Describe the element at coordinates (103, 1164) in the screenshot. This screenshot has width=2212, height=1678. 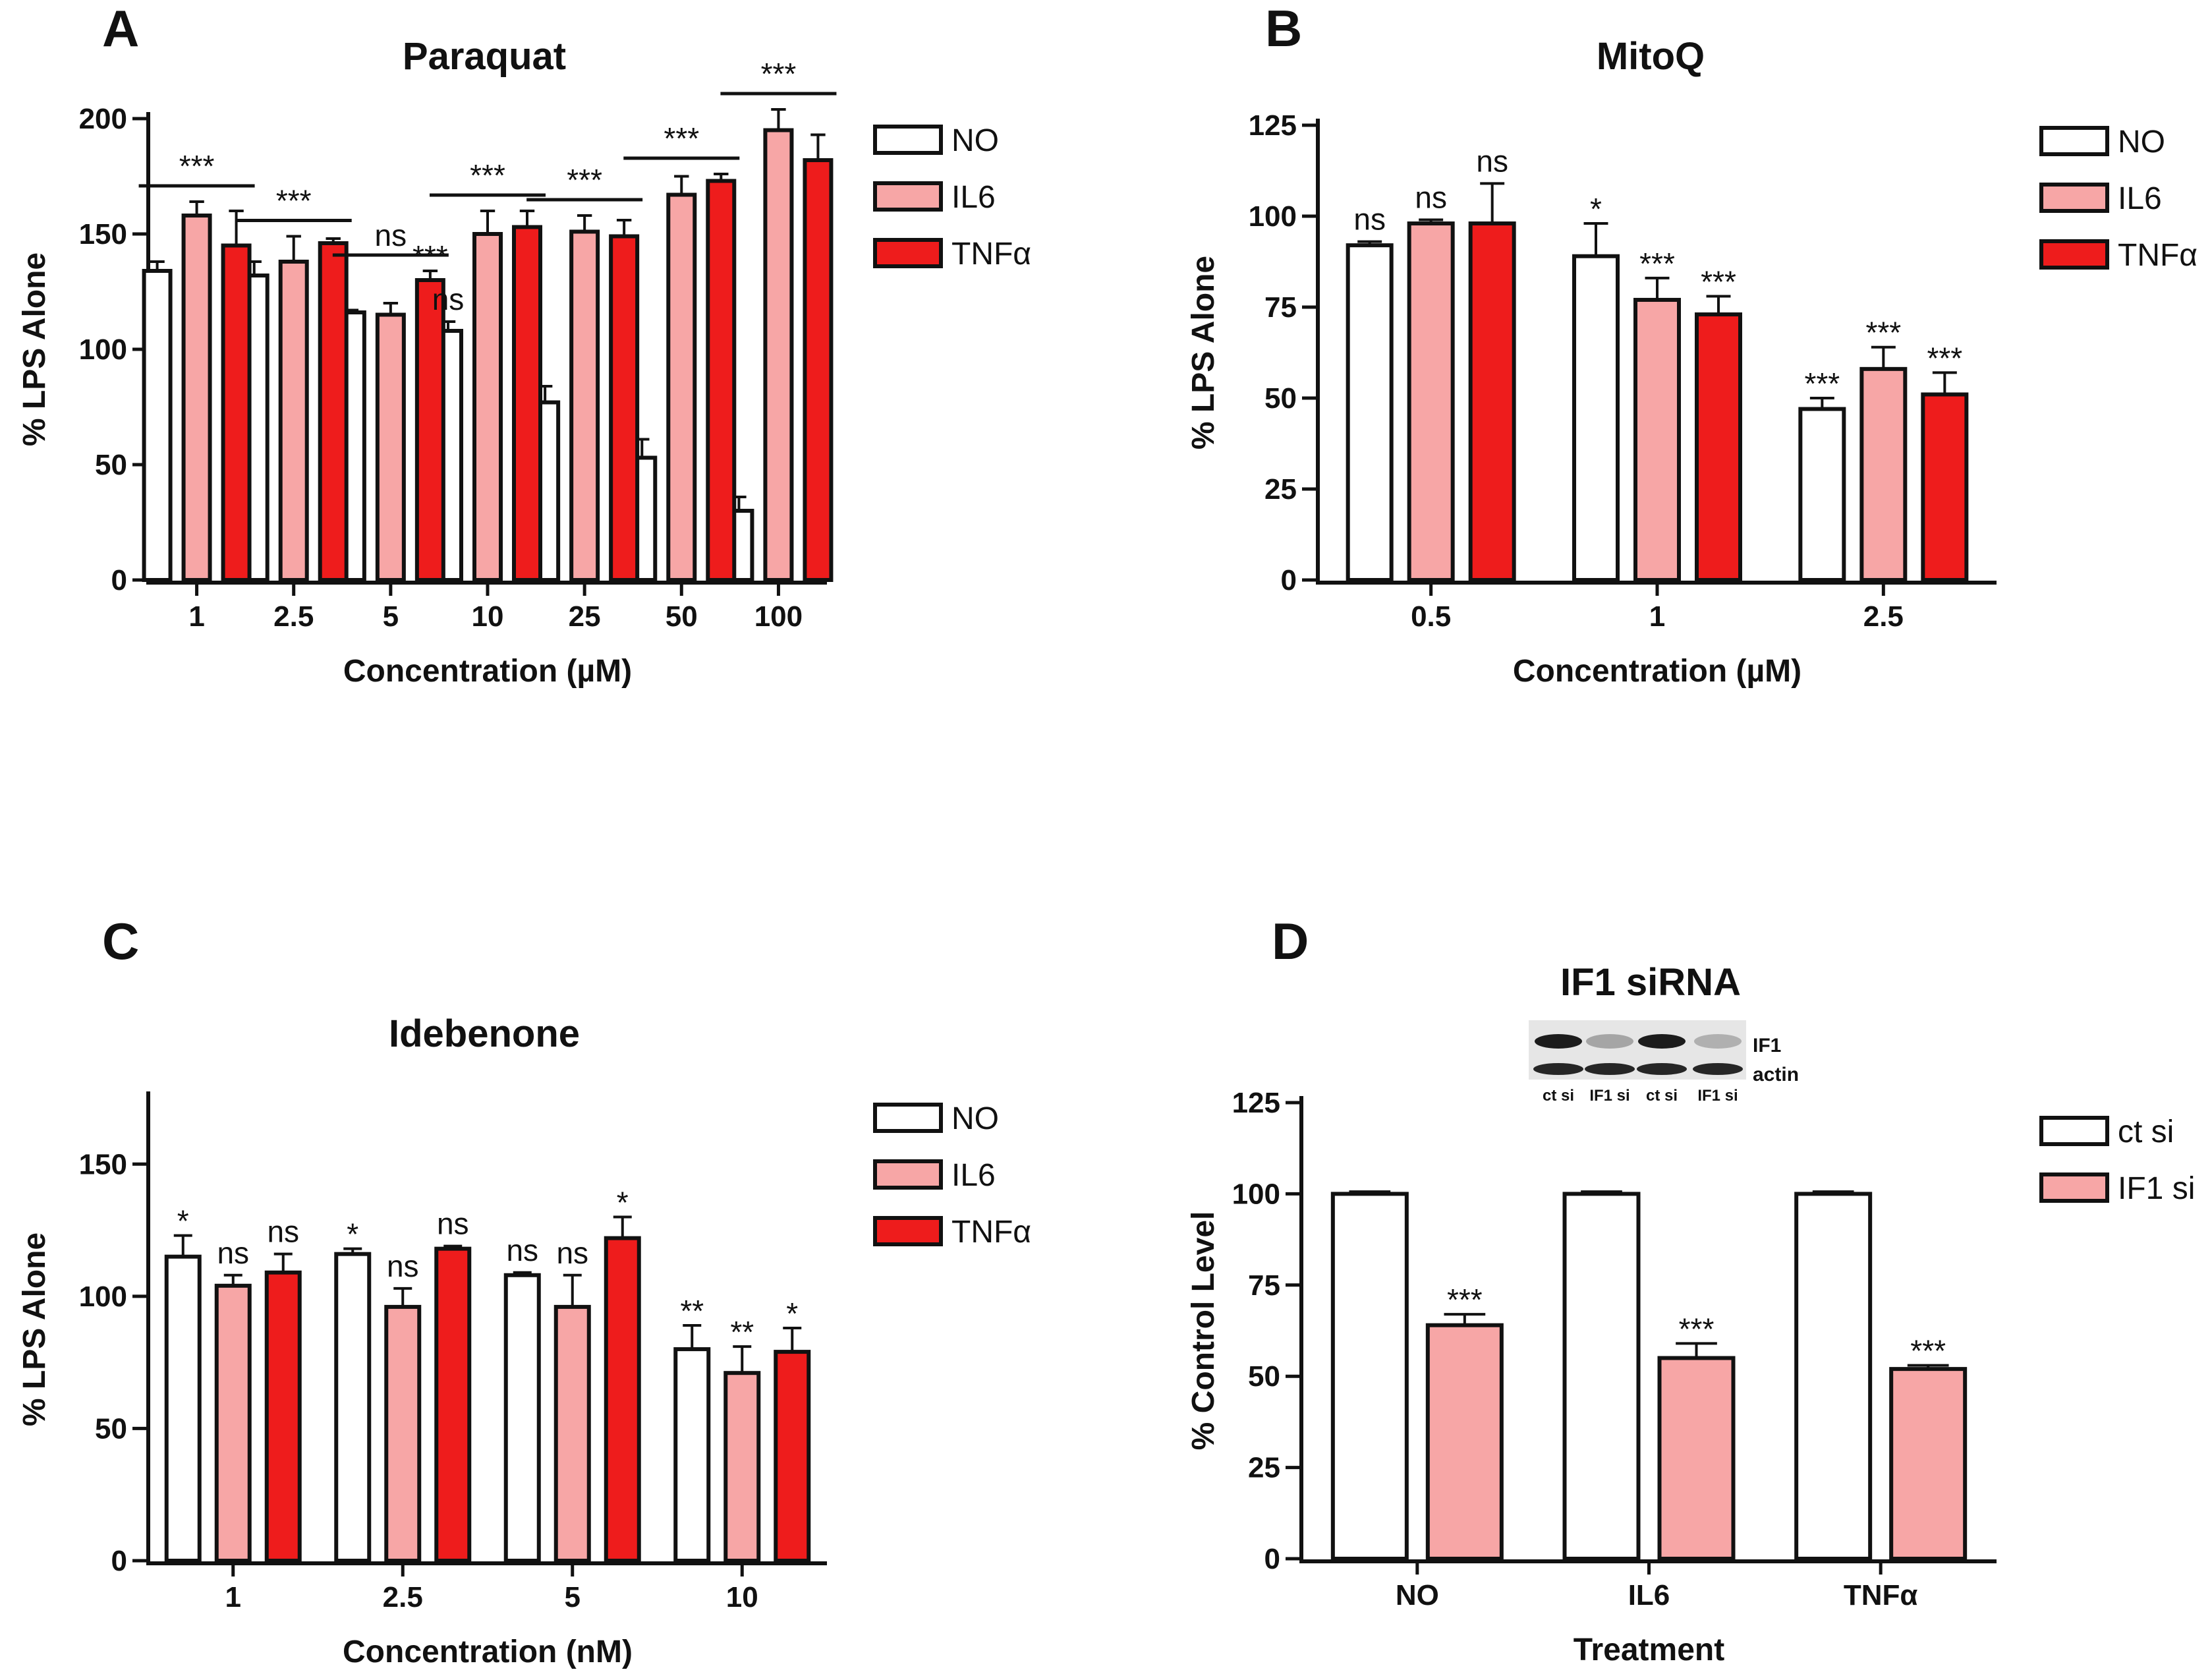
I see `y-tick-label: 150` at that location.